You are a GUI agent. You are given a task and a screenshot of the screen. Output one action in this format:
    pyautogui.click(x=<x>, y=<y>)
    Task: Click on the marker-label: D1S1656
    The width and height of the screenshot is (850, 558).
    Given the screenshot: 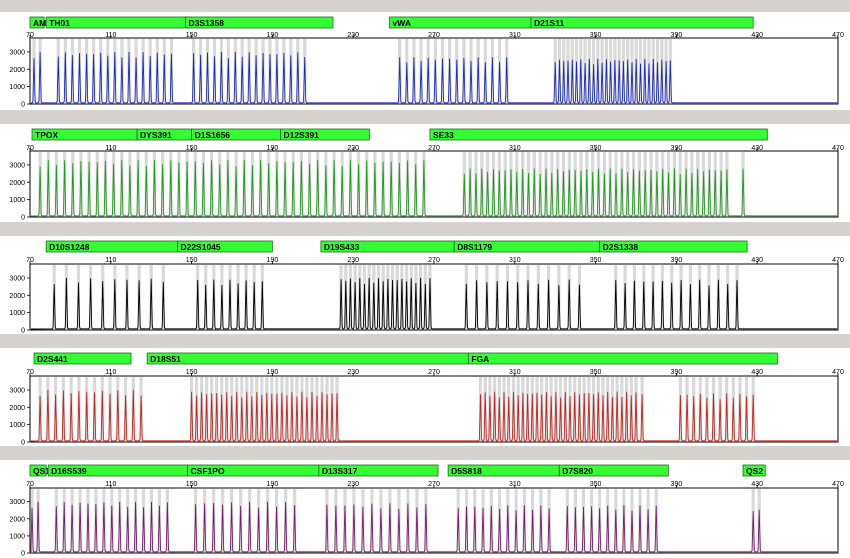 What is the action you would take?
    pyautogui.click(x=213, y=135)
    